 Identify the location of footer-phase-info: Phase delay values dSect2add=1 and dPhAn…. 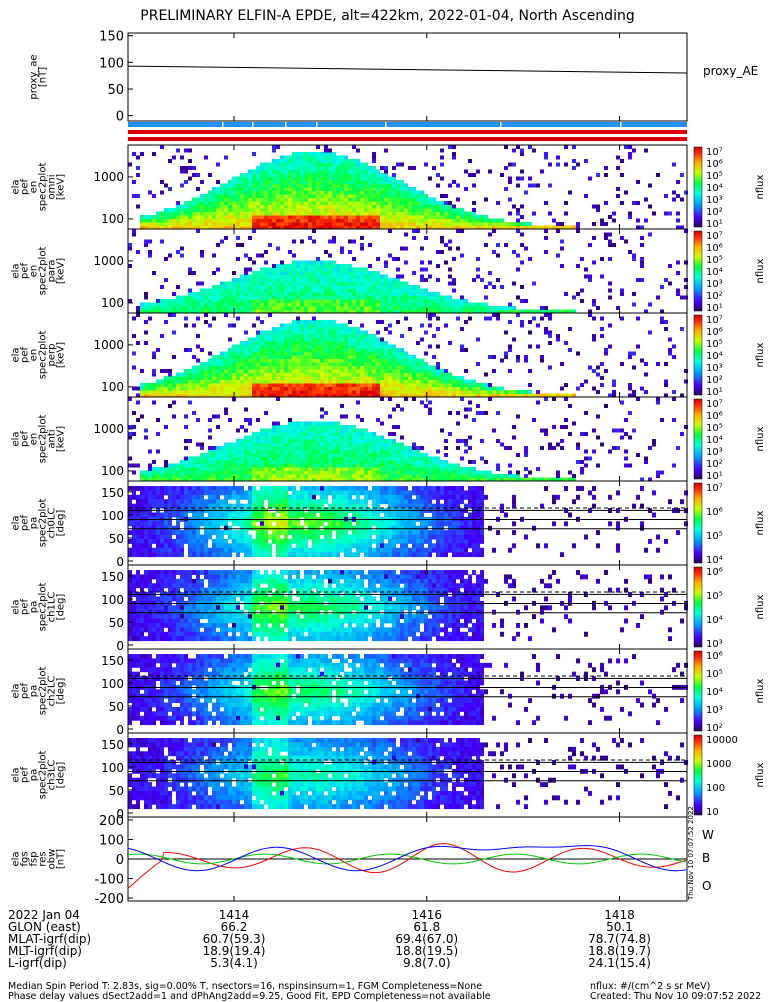
(249, 996).